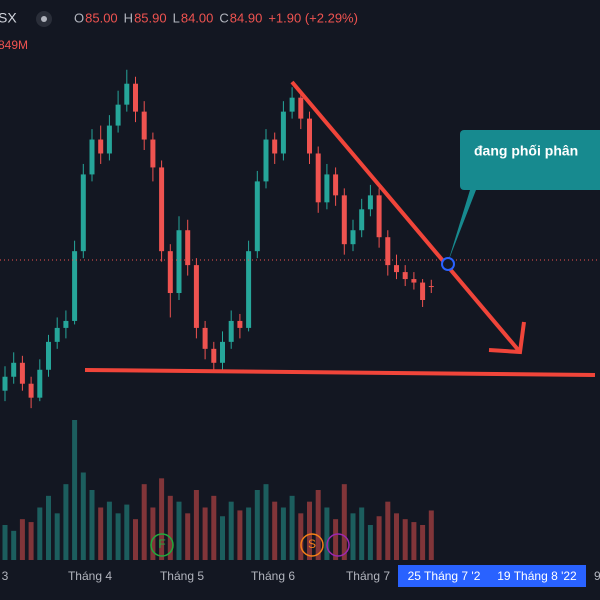 The image size is (600, 600). Describe the element at coordinates (182, 576) in the screenshot. I see `x-tick-label: Tháng 5` at that location.